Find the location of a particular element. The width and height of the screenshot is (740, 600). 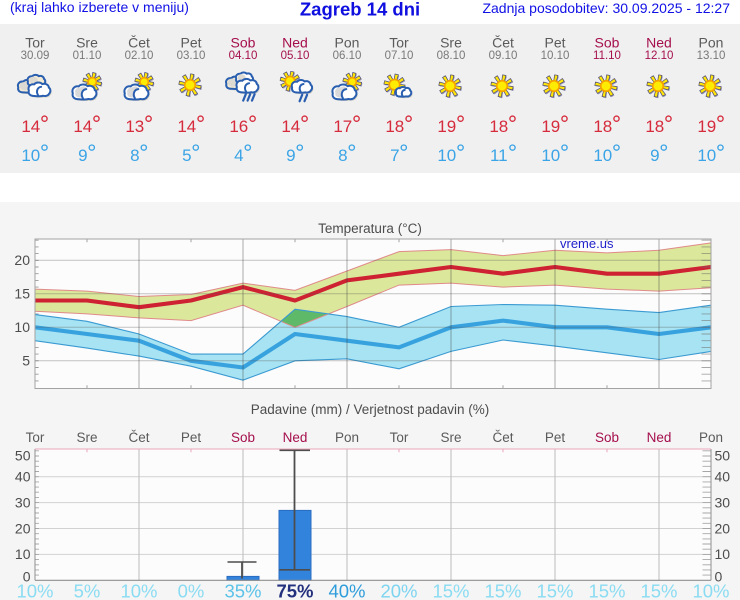

svg-text: 02.10 is located at coordinates (139, 56).